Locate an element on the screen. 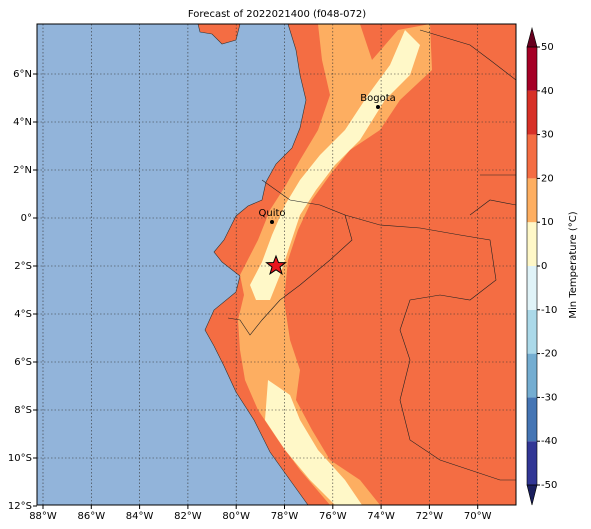 The height and width of the screenshot is (529, 591). lat-tick-label: 8°S is located at coordinates (23, 410).